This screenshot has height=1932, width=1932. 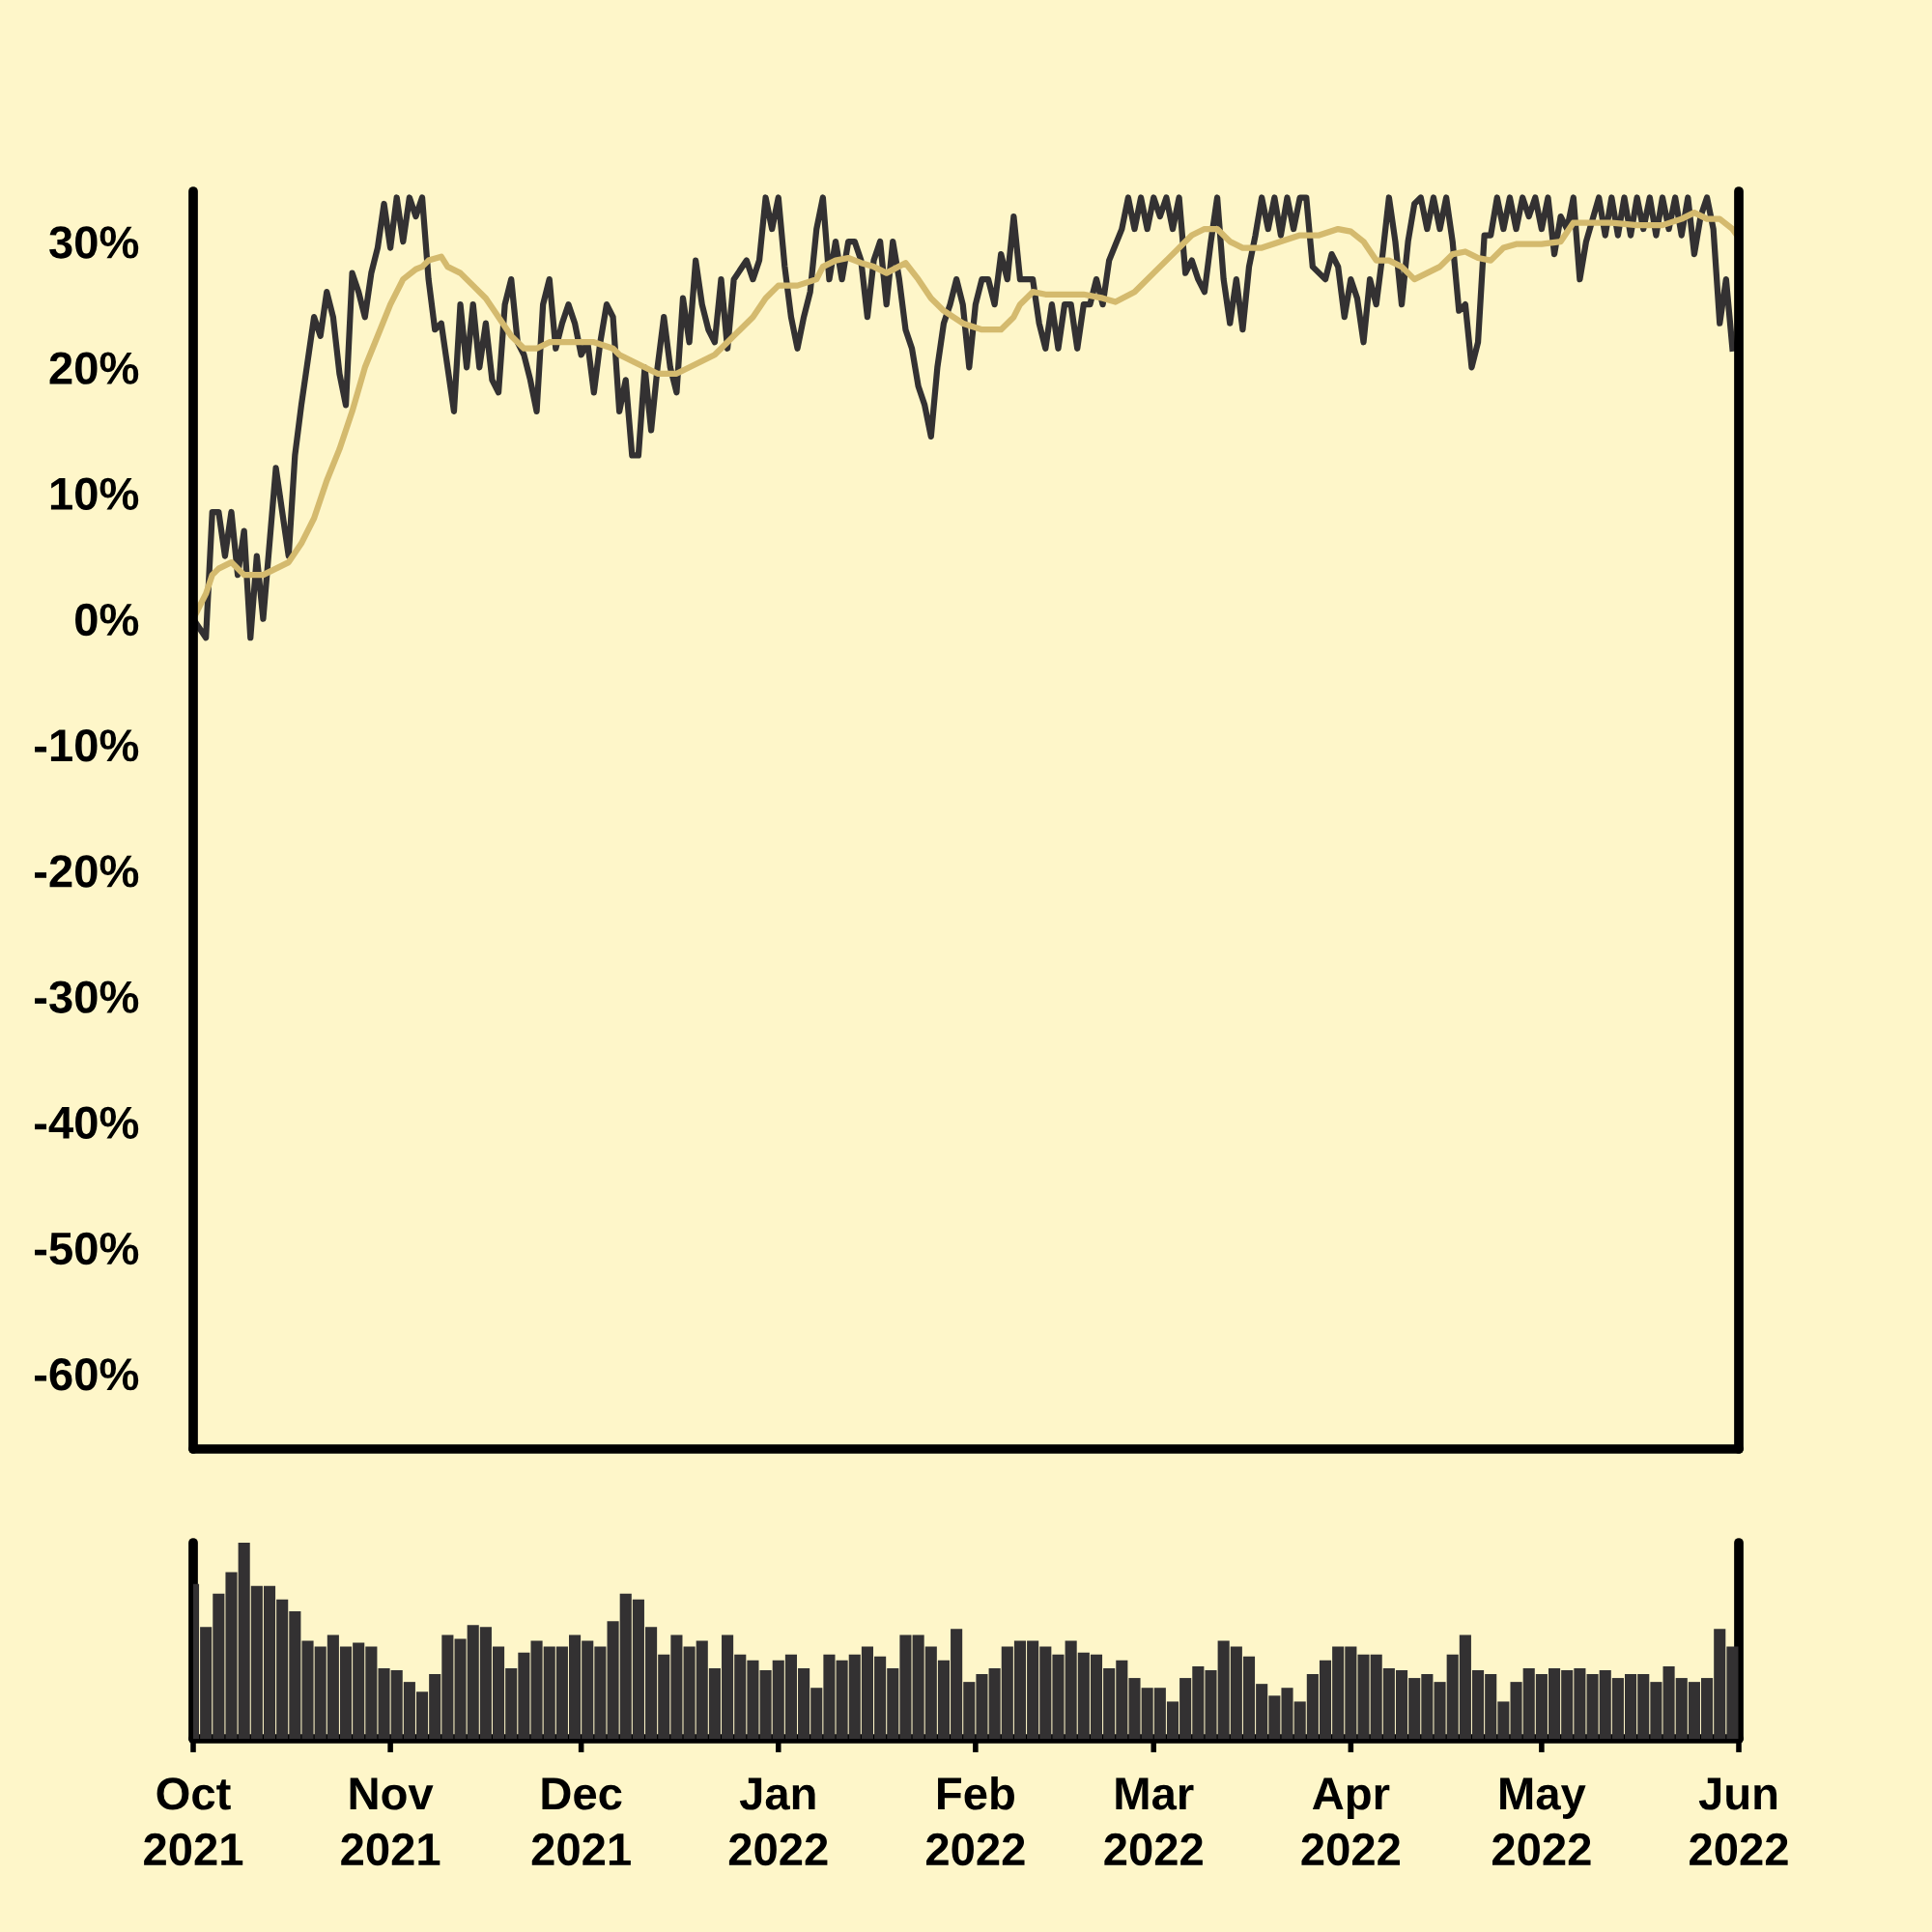 I want to click on y-tick-label: 0%, so click(x=107, y=620).